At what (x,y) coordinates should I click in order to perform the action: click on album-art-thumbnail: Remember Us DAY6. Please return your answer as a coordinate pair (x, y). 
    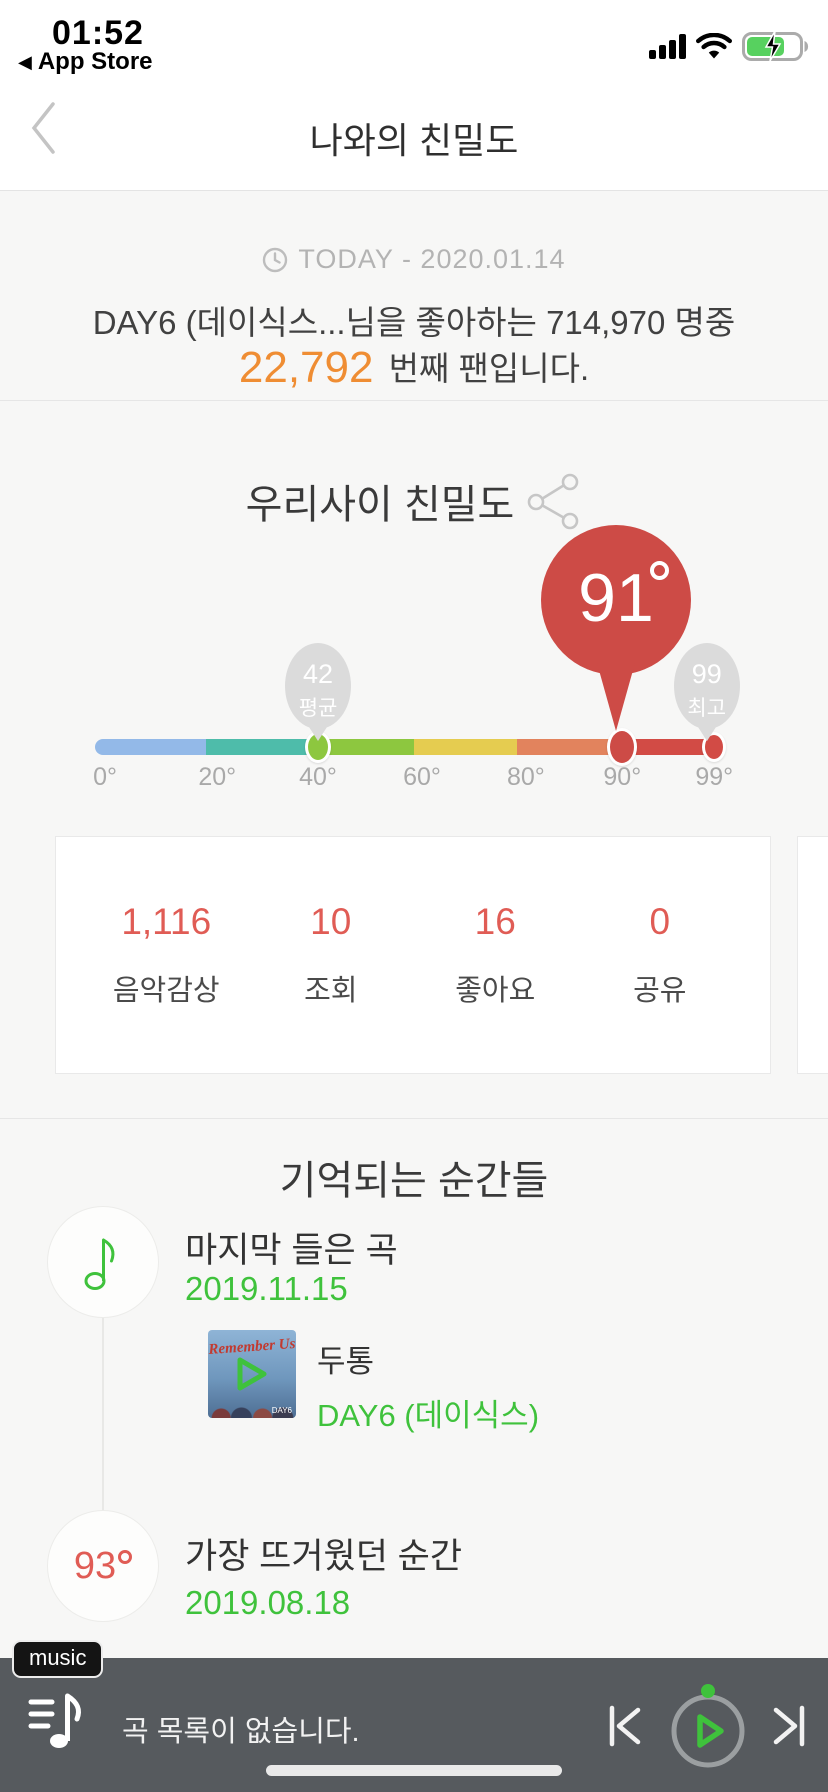
    Looking at the image, I should click on (252, 1374).